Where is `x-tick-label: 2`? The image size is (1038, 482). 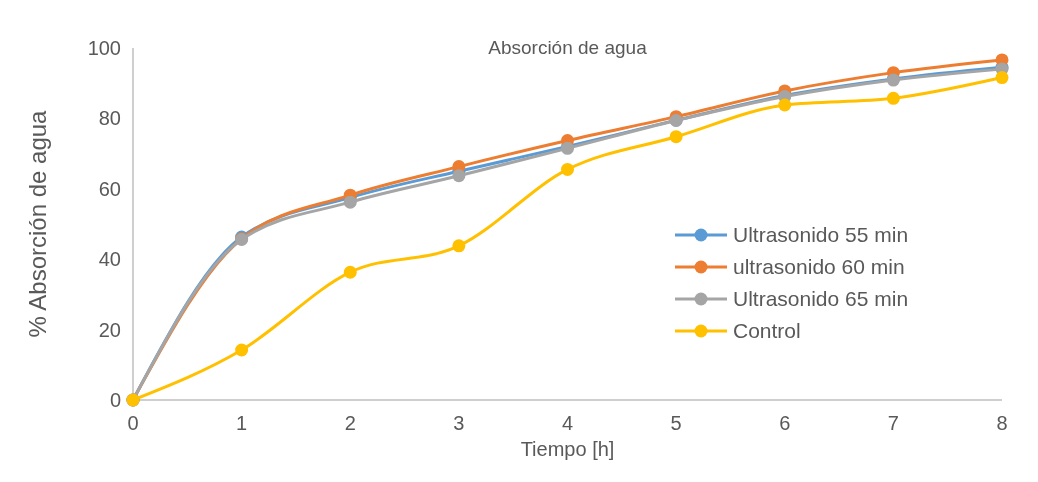 x-tick-label: 2 is located at coordinates (350, 423).